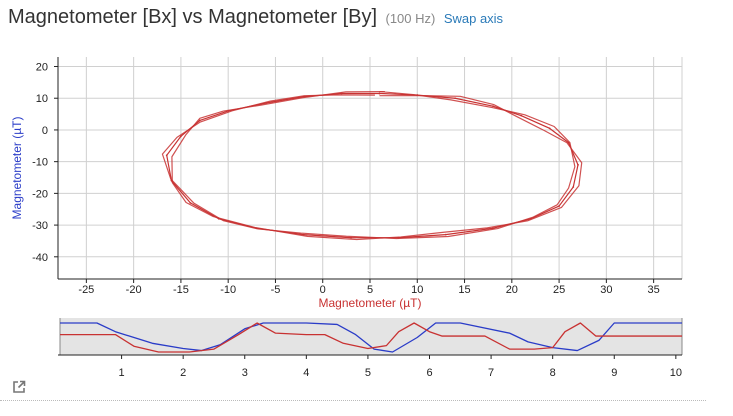 This screenshot has height=416, width=733. Describe the element at coordinates (86, 290) in the screenshot. I see `x-tick-label: -25` at that location.